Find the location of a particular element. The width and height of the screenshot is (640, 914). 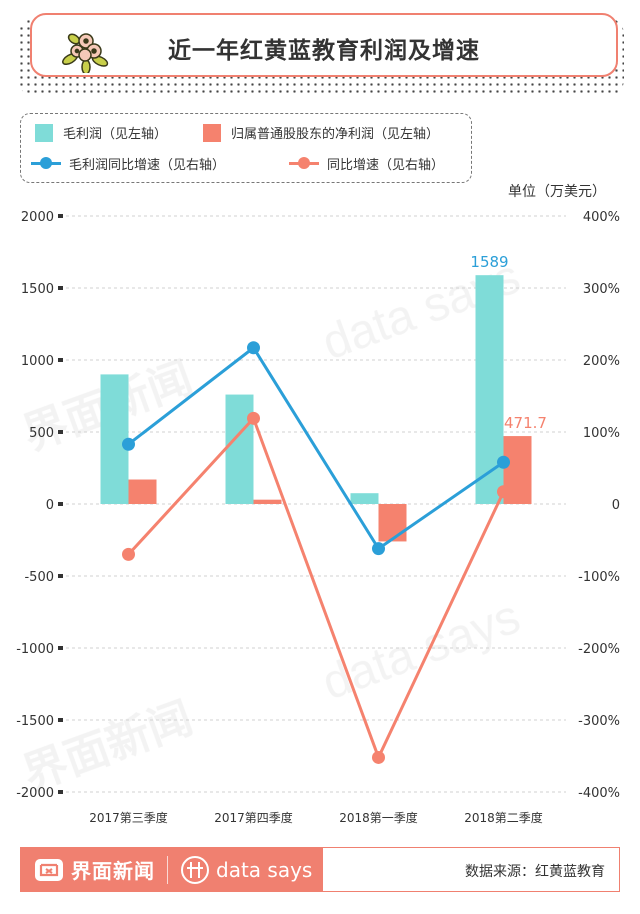

x-tick-label: 2017第三季度 is located at coordinates (128, 817).